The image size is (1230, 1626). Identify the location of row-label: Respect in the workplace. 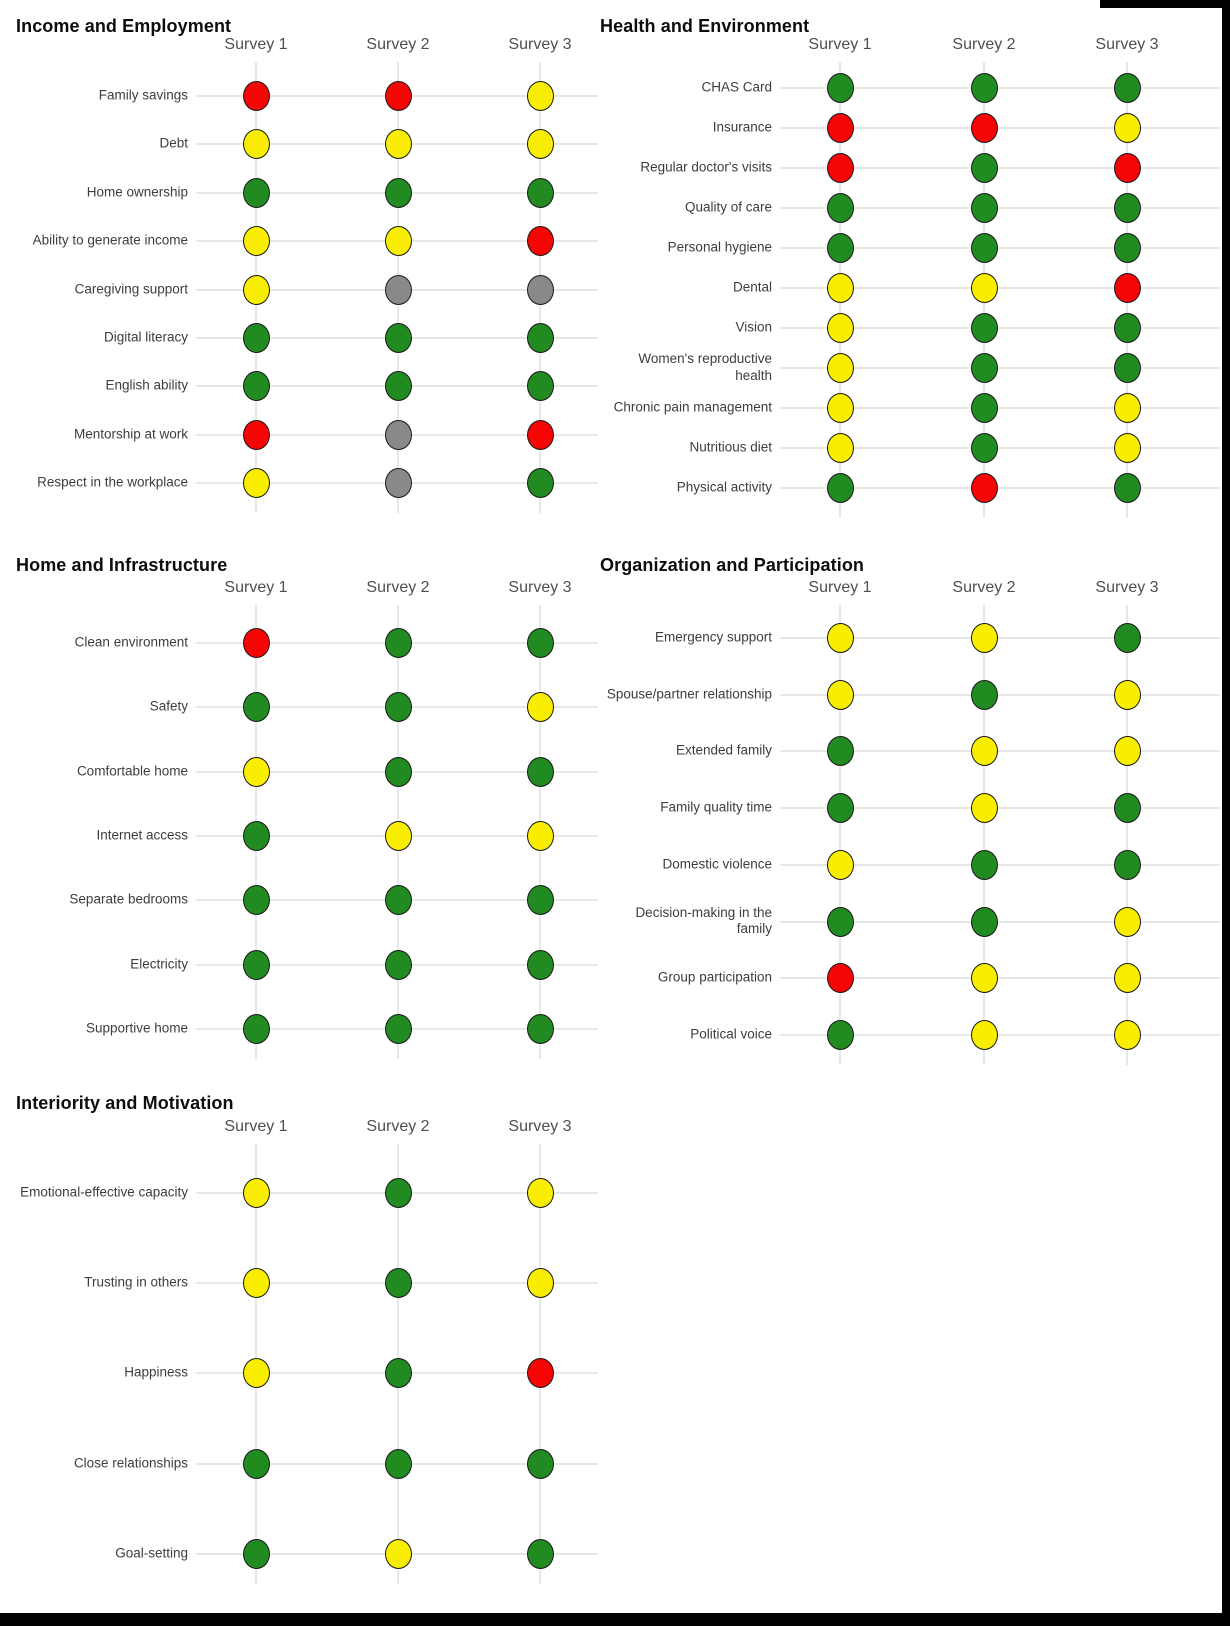
(112, 482).